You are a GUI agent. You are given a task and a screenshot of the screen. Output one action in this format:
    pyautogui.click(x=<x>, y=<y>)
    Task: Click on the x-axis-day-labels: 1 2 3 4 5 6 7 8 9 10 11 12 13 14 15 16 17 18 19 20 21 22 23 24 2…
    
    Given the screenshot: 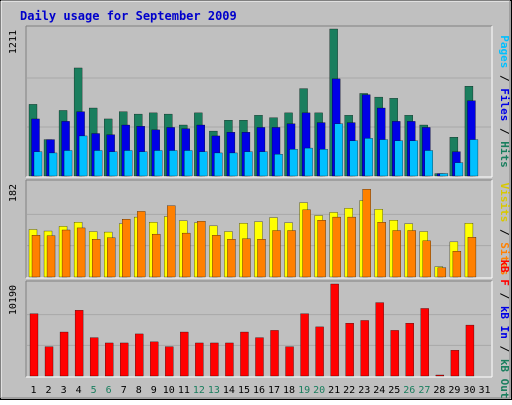 What is the action you would take?
    pyautogui.click(x=261, y=390)
    